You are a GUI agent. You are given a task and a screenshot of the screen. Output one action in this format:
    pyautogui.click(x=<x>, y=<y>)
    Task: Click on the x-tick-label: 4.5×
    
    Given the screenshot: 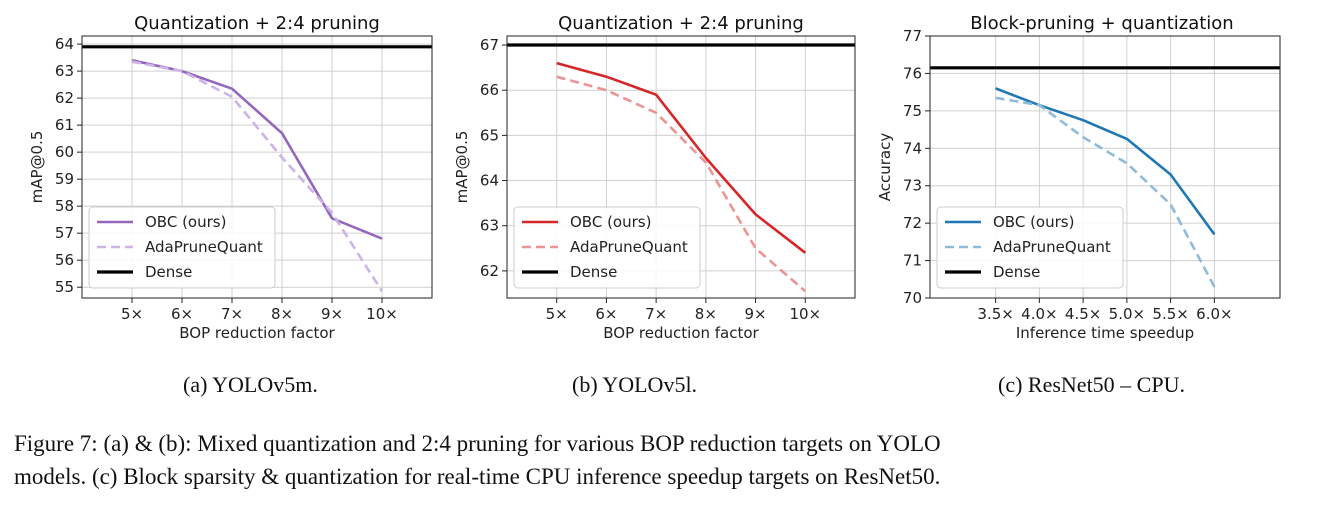 What is the action you would take?
    pyautogui.click(x=1083, y=314)
    